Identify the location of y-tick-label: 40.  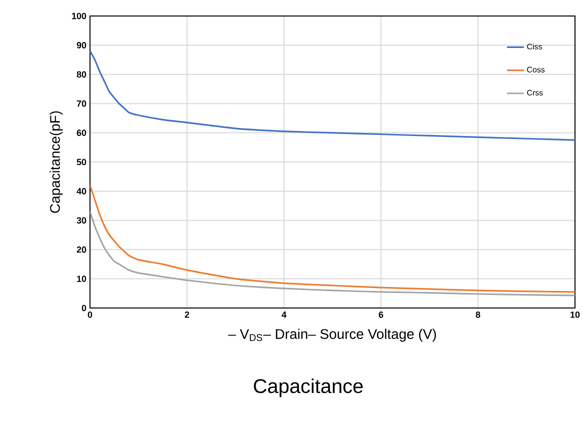
(81, 191).